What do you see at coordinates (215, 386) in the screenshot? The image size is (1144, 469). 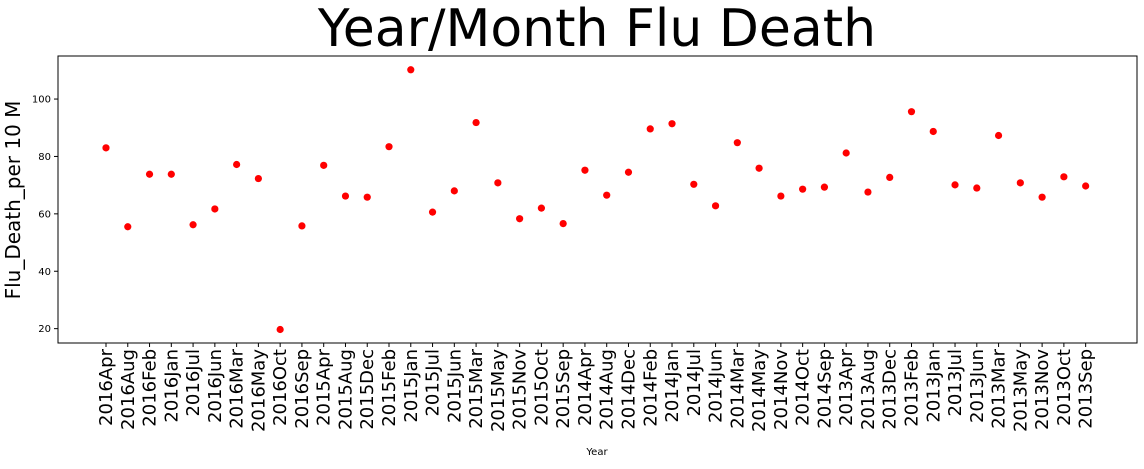 I see `x-tick-label: 2016Jun` at bounding box center [215, 386].